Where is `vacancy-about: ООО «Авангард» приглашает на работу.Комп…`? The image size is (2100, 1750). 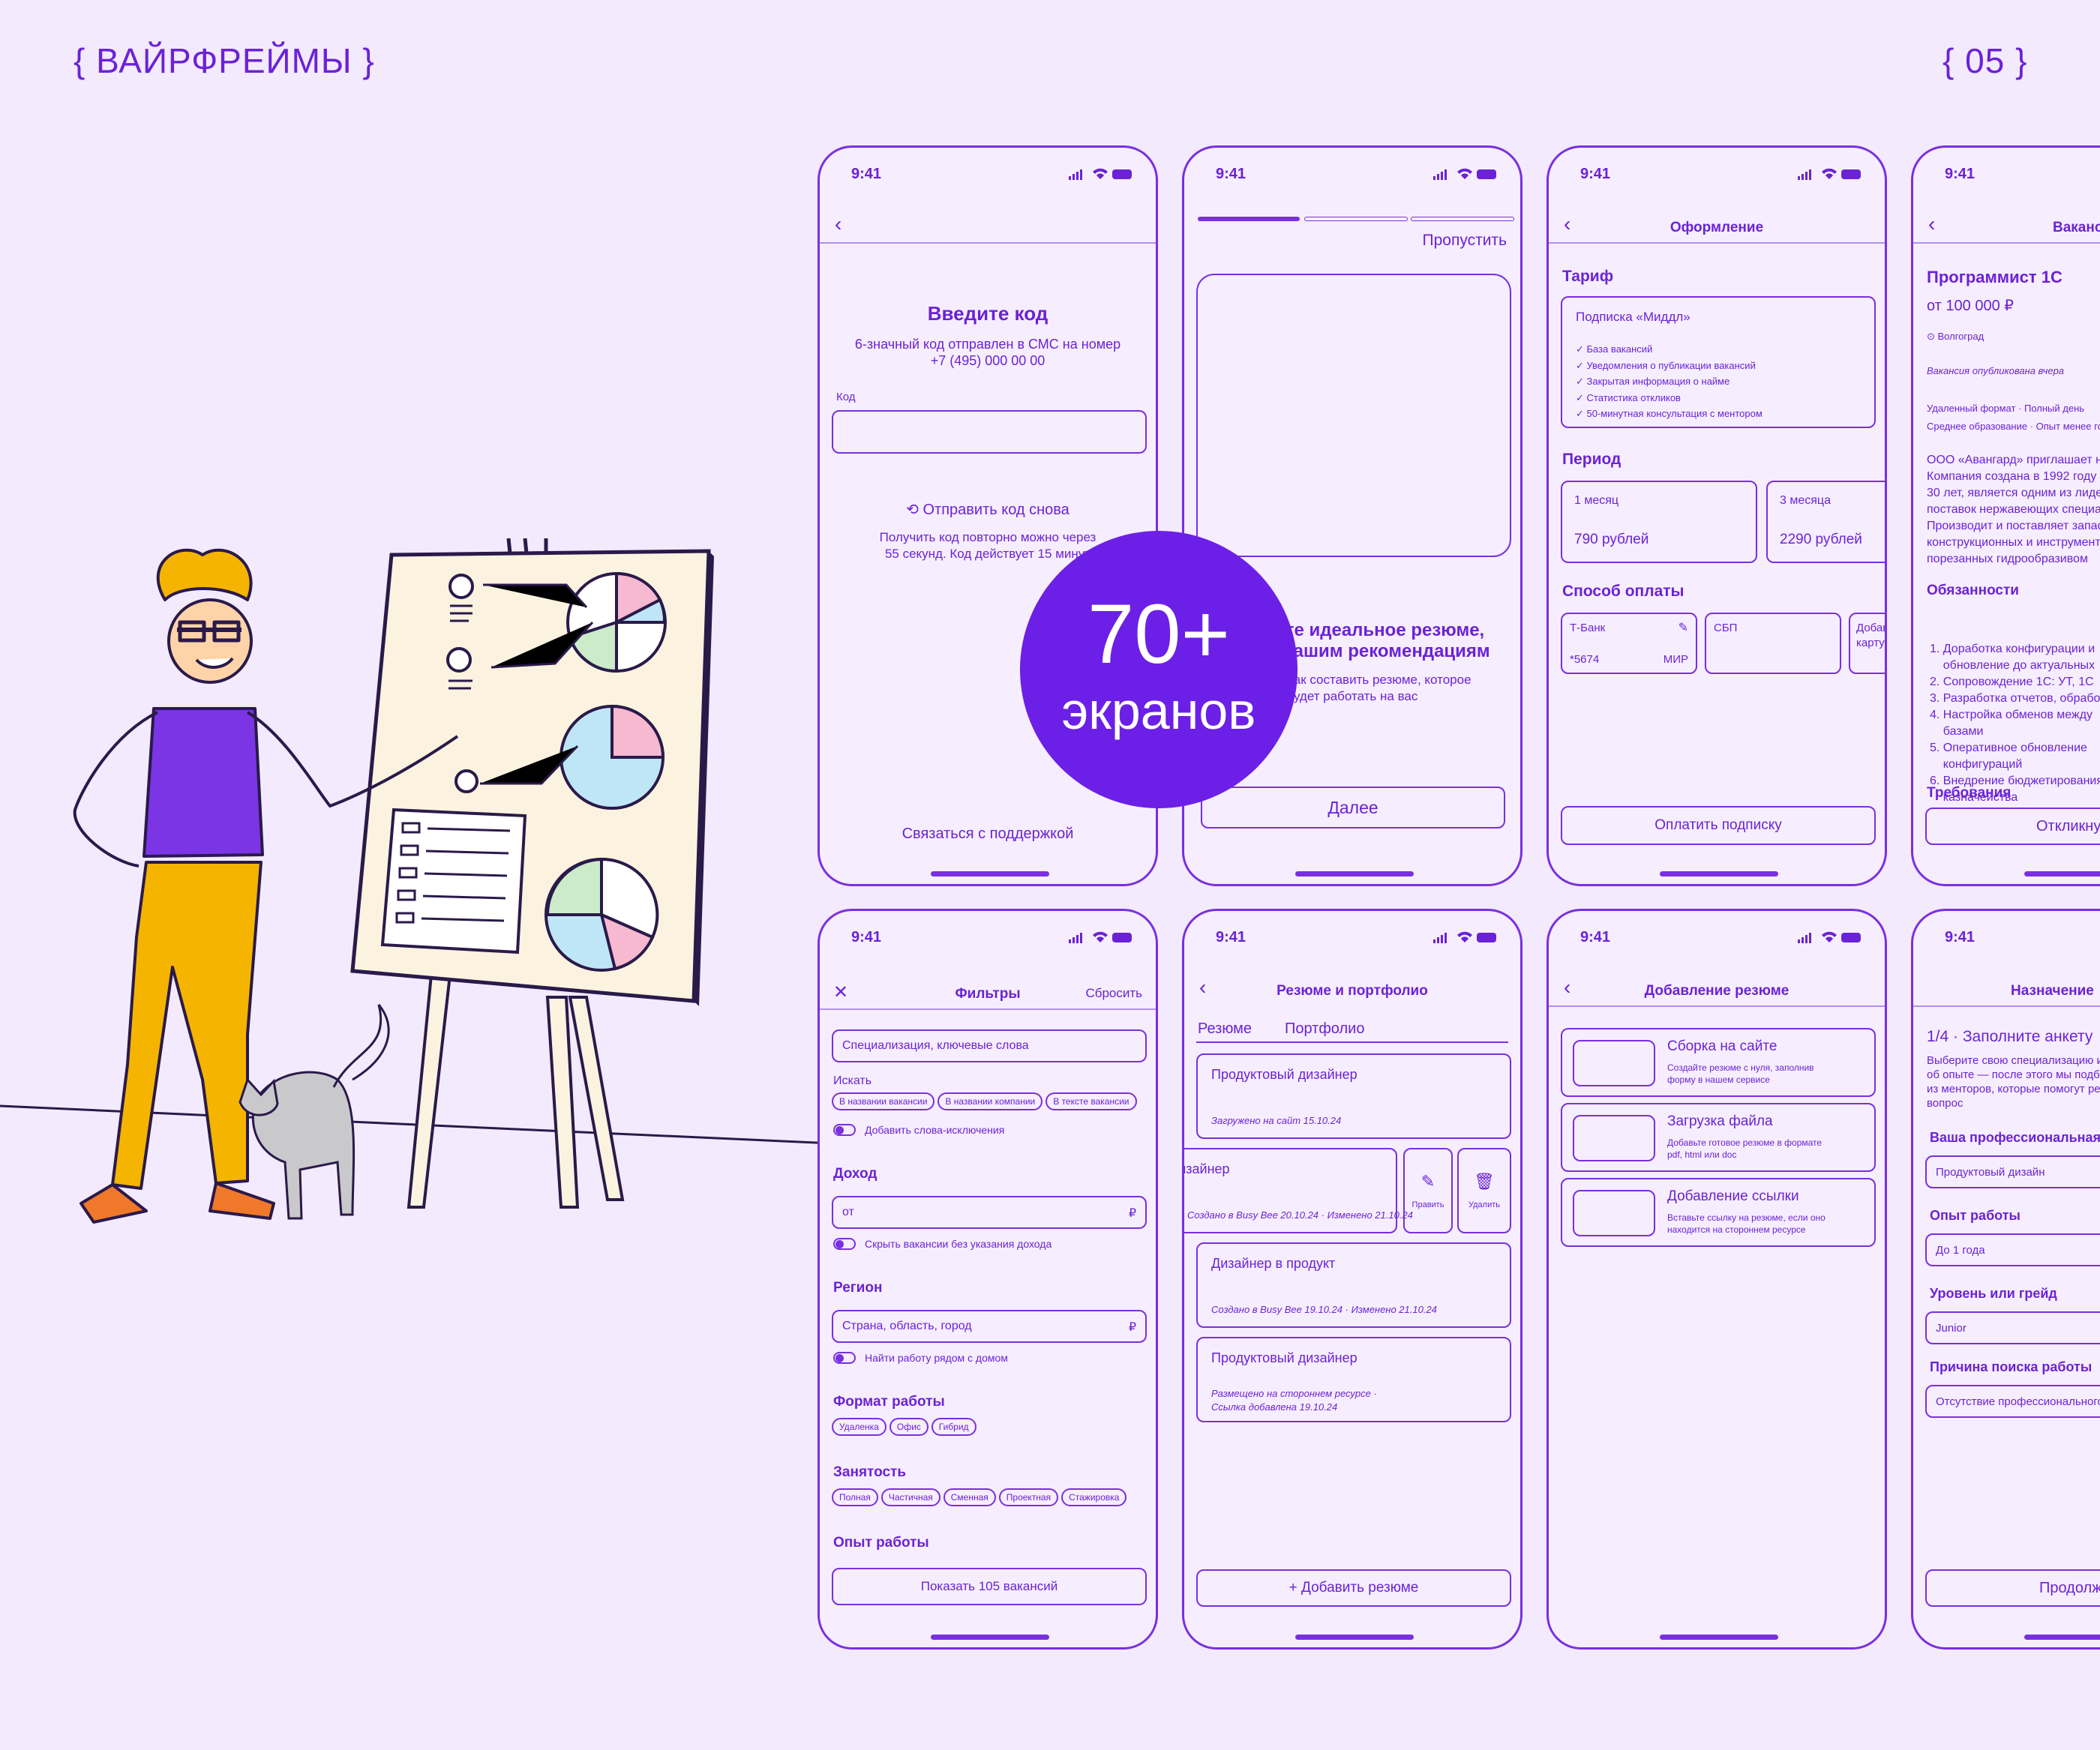 vacancy-about: ООО «Авангард» приглашает на работу.Комп… is located at coordinates (2013, 510).